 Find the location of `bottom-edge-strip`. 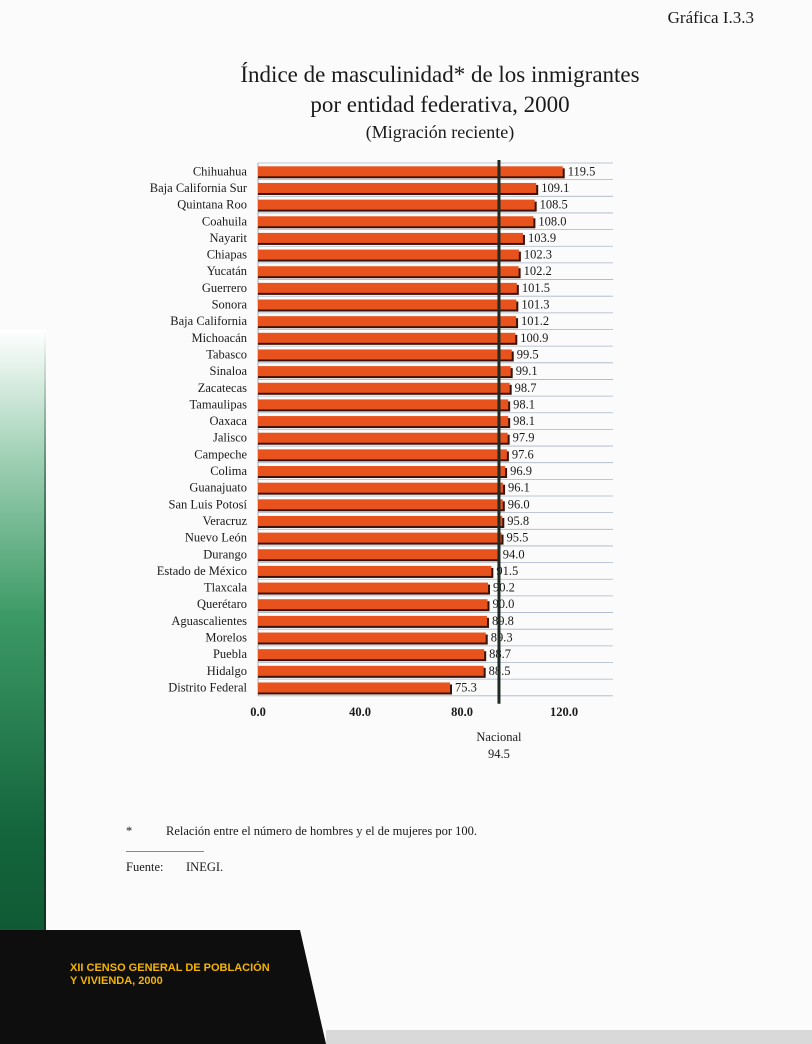

bottom-edge-strip is located at coordinates (569, 1037).